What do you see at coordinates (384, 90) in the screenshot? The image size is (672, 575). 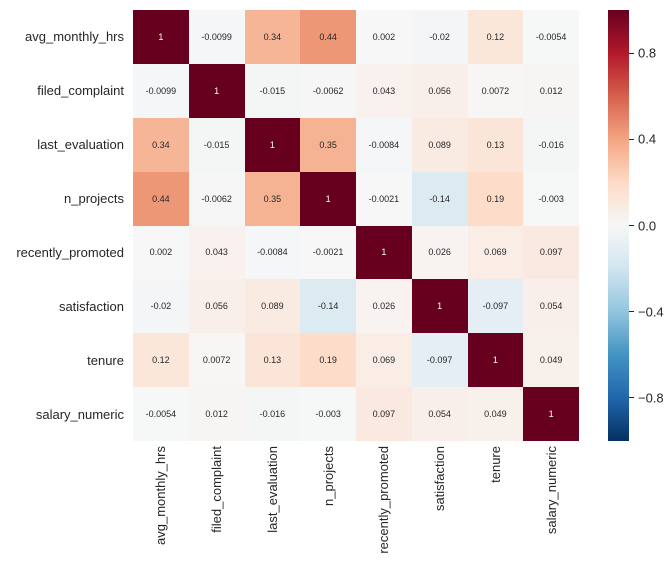 I see `heatmap-cell: 0.043` at bounding box center [384, 90].